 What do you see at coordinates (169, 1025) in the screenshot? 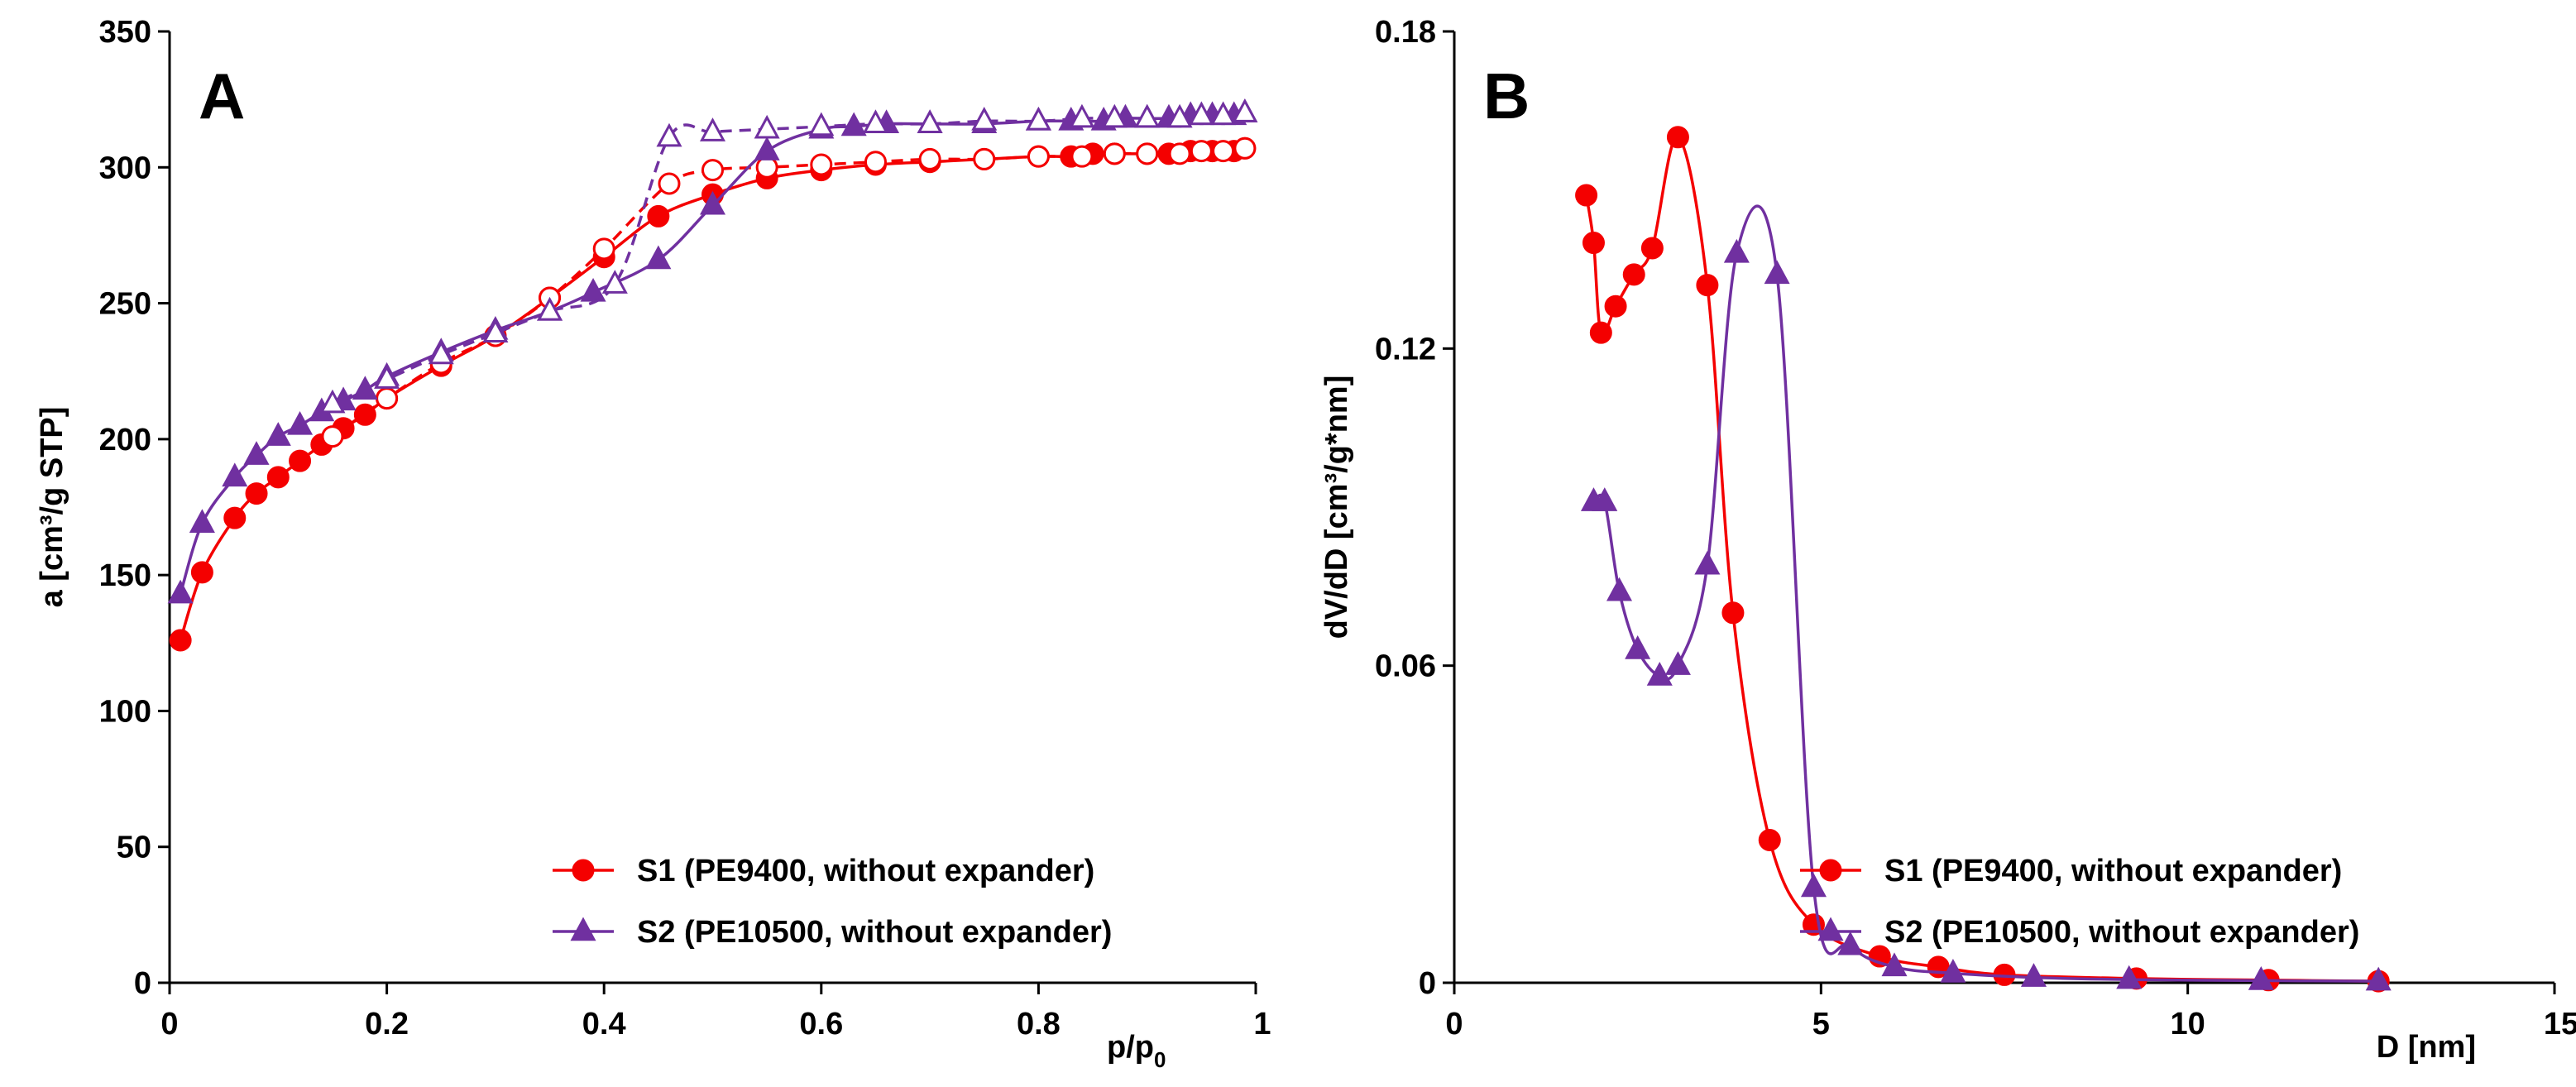
I see `chart-a-xtick-label: 0` at bounding box center [169, 1025].